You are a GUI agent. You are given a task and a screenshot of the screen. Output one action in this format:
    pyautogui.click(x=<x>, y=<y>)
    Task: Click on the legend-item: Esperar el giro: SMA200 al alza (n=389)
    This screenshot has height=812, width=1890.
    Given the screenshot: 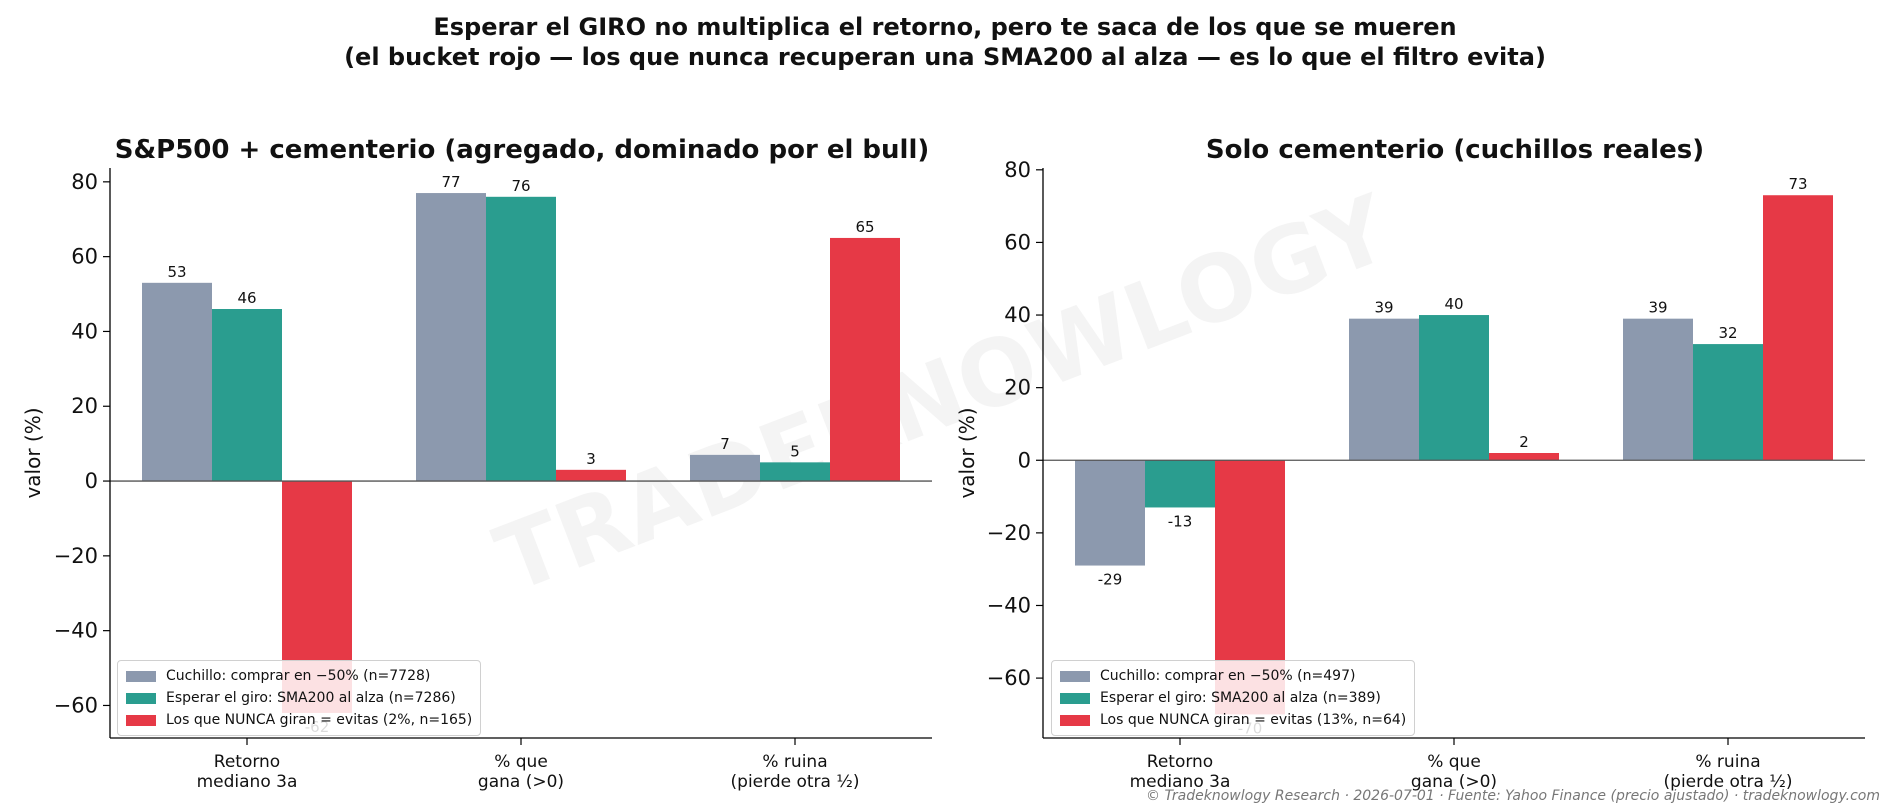 What is the action you would take?
    pyautogui.click(x=1233, y=698)
    